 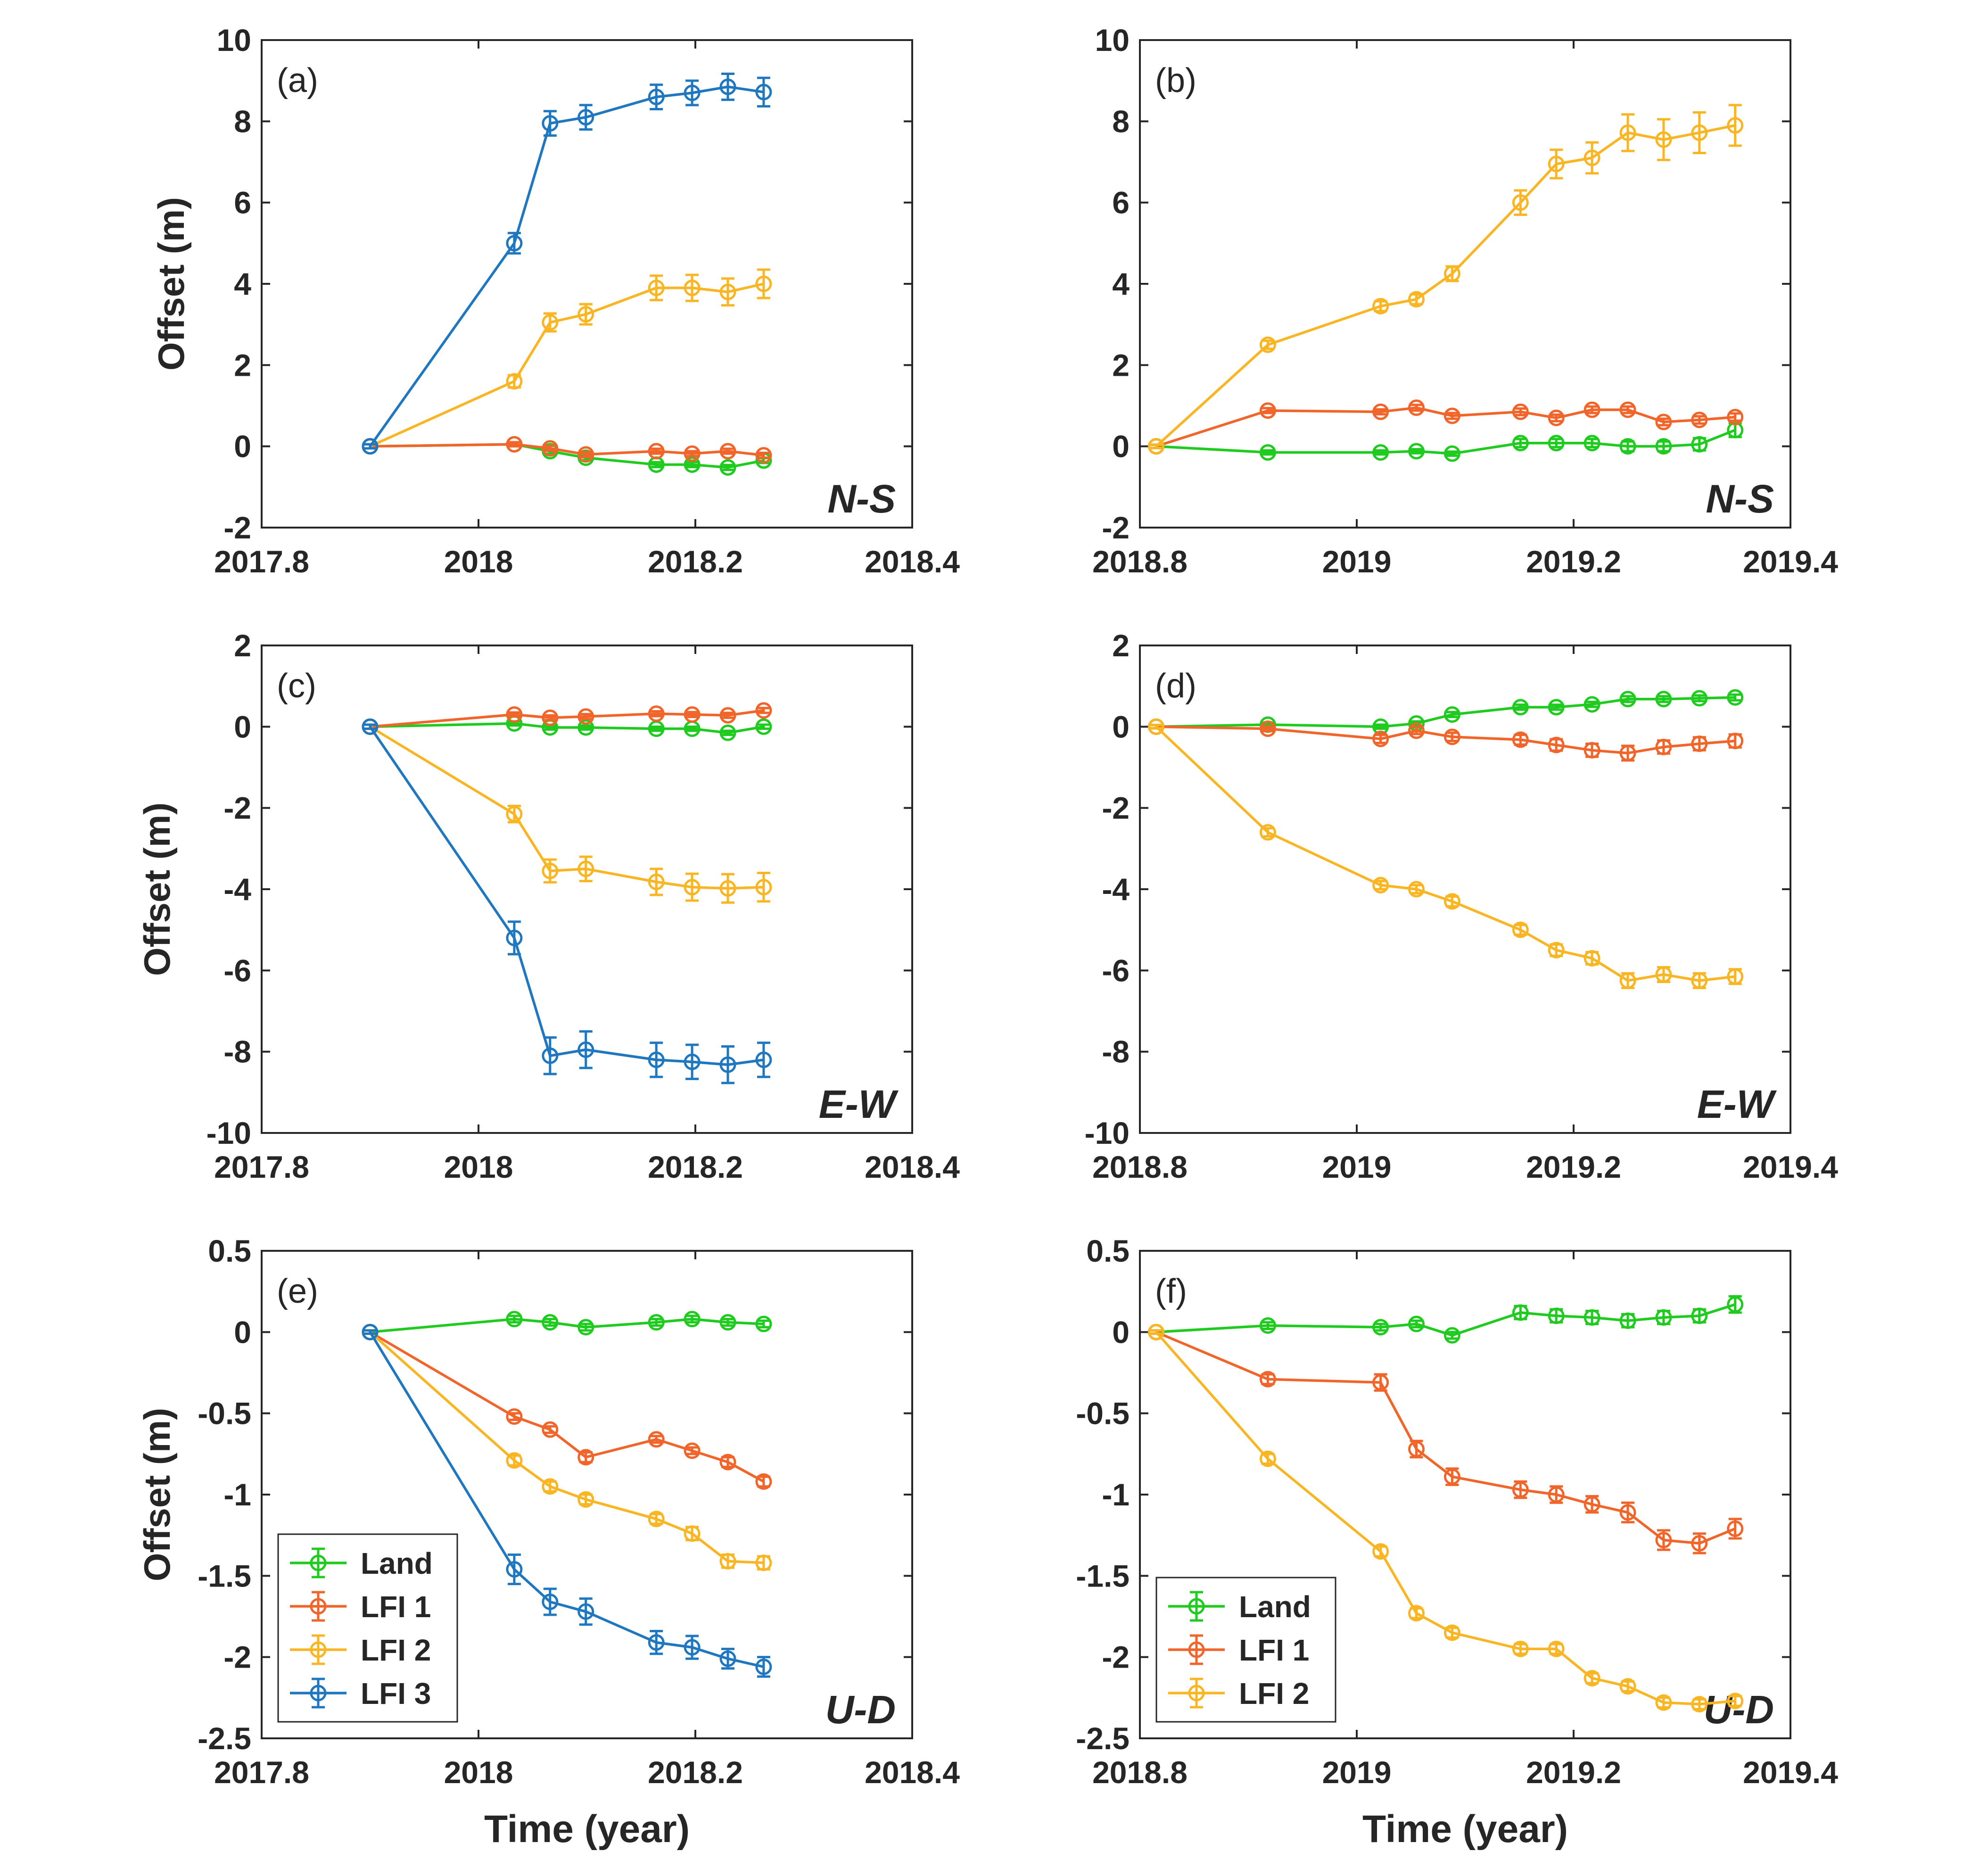 What do you see at coordinates (367, 1628) in the screenshot?
I see `legend-box` at bounding box center [367, 1628].